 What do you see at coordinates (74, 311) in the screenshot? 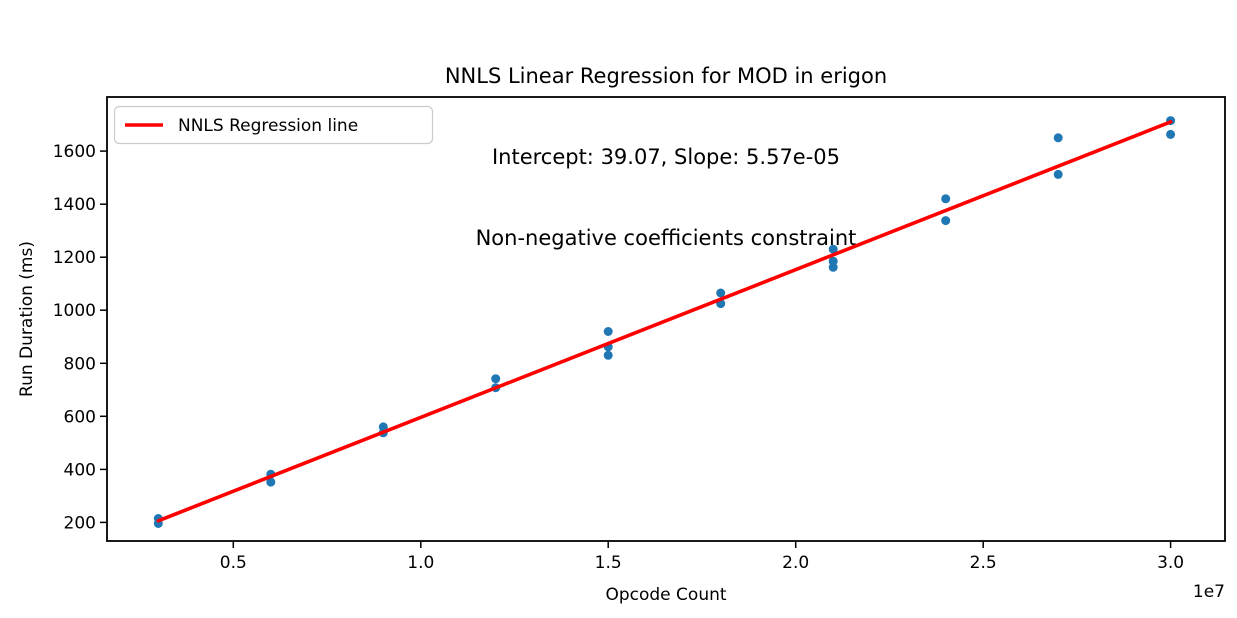
I see `y-tick-label: 1000` at bounding box center [74, 311].